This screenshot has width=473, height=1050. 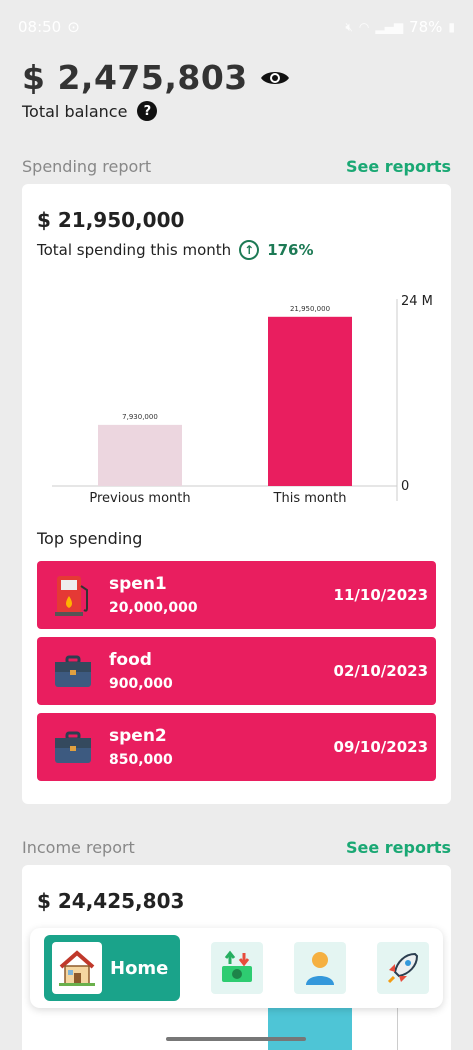 I want to click on income-section-title: Income report, so click(x=78, y=847).